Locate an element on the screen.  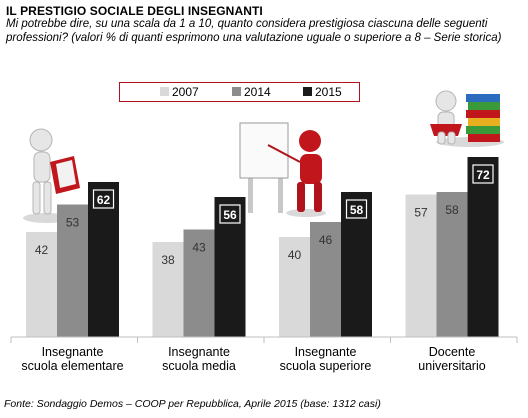
data-label-2015-2: 58 is located at coordinates (357, 210).